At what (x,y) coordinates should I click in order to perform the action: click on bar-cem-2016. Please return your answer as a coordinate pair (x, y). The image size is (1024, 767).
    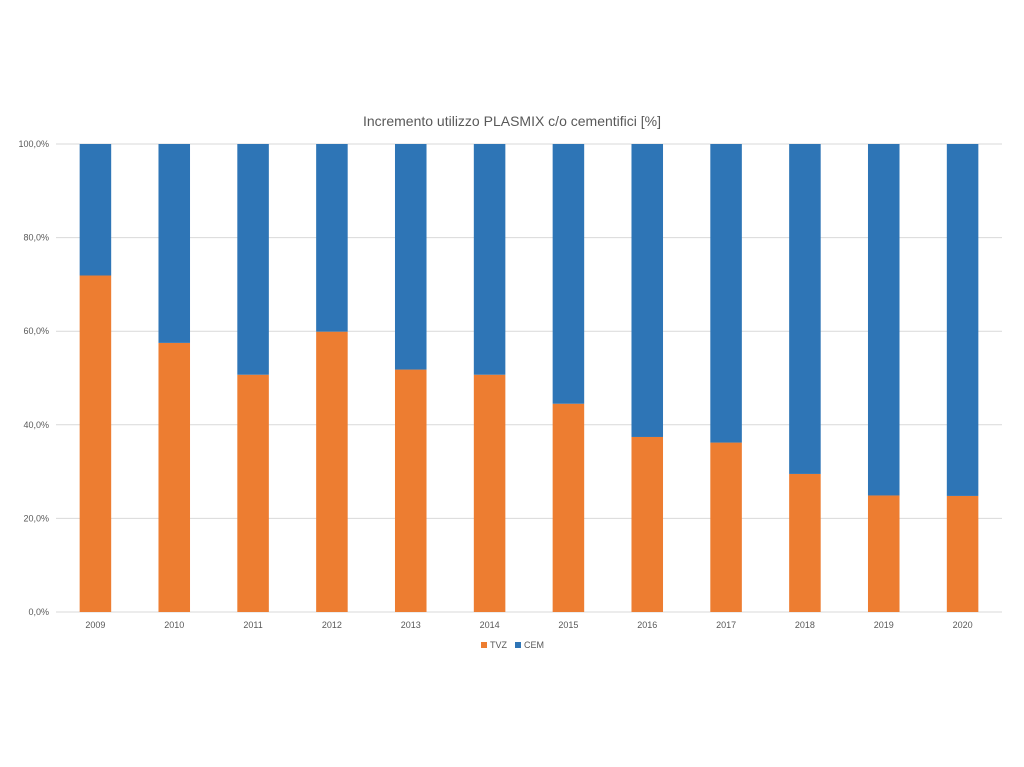
    Looking at the image, I should click on (647, 290).